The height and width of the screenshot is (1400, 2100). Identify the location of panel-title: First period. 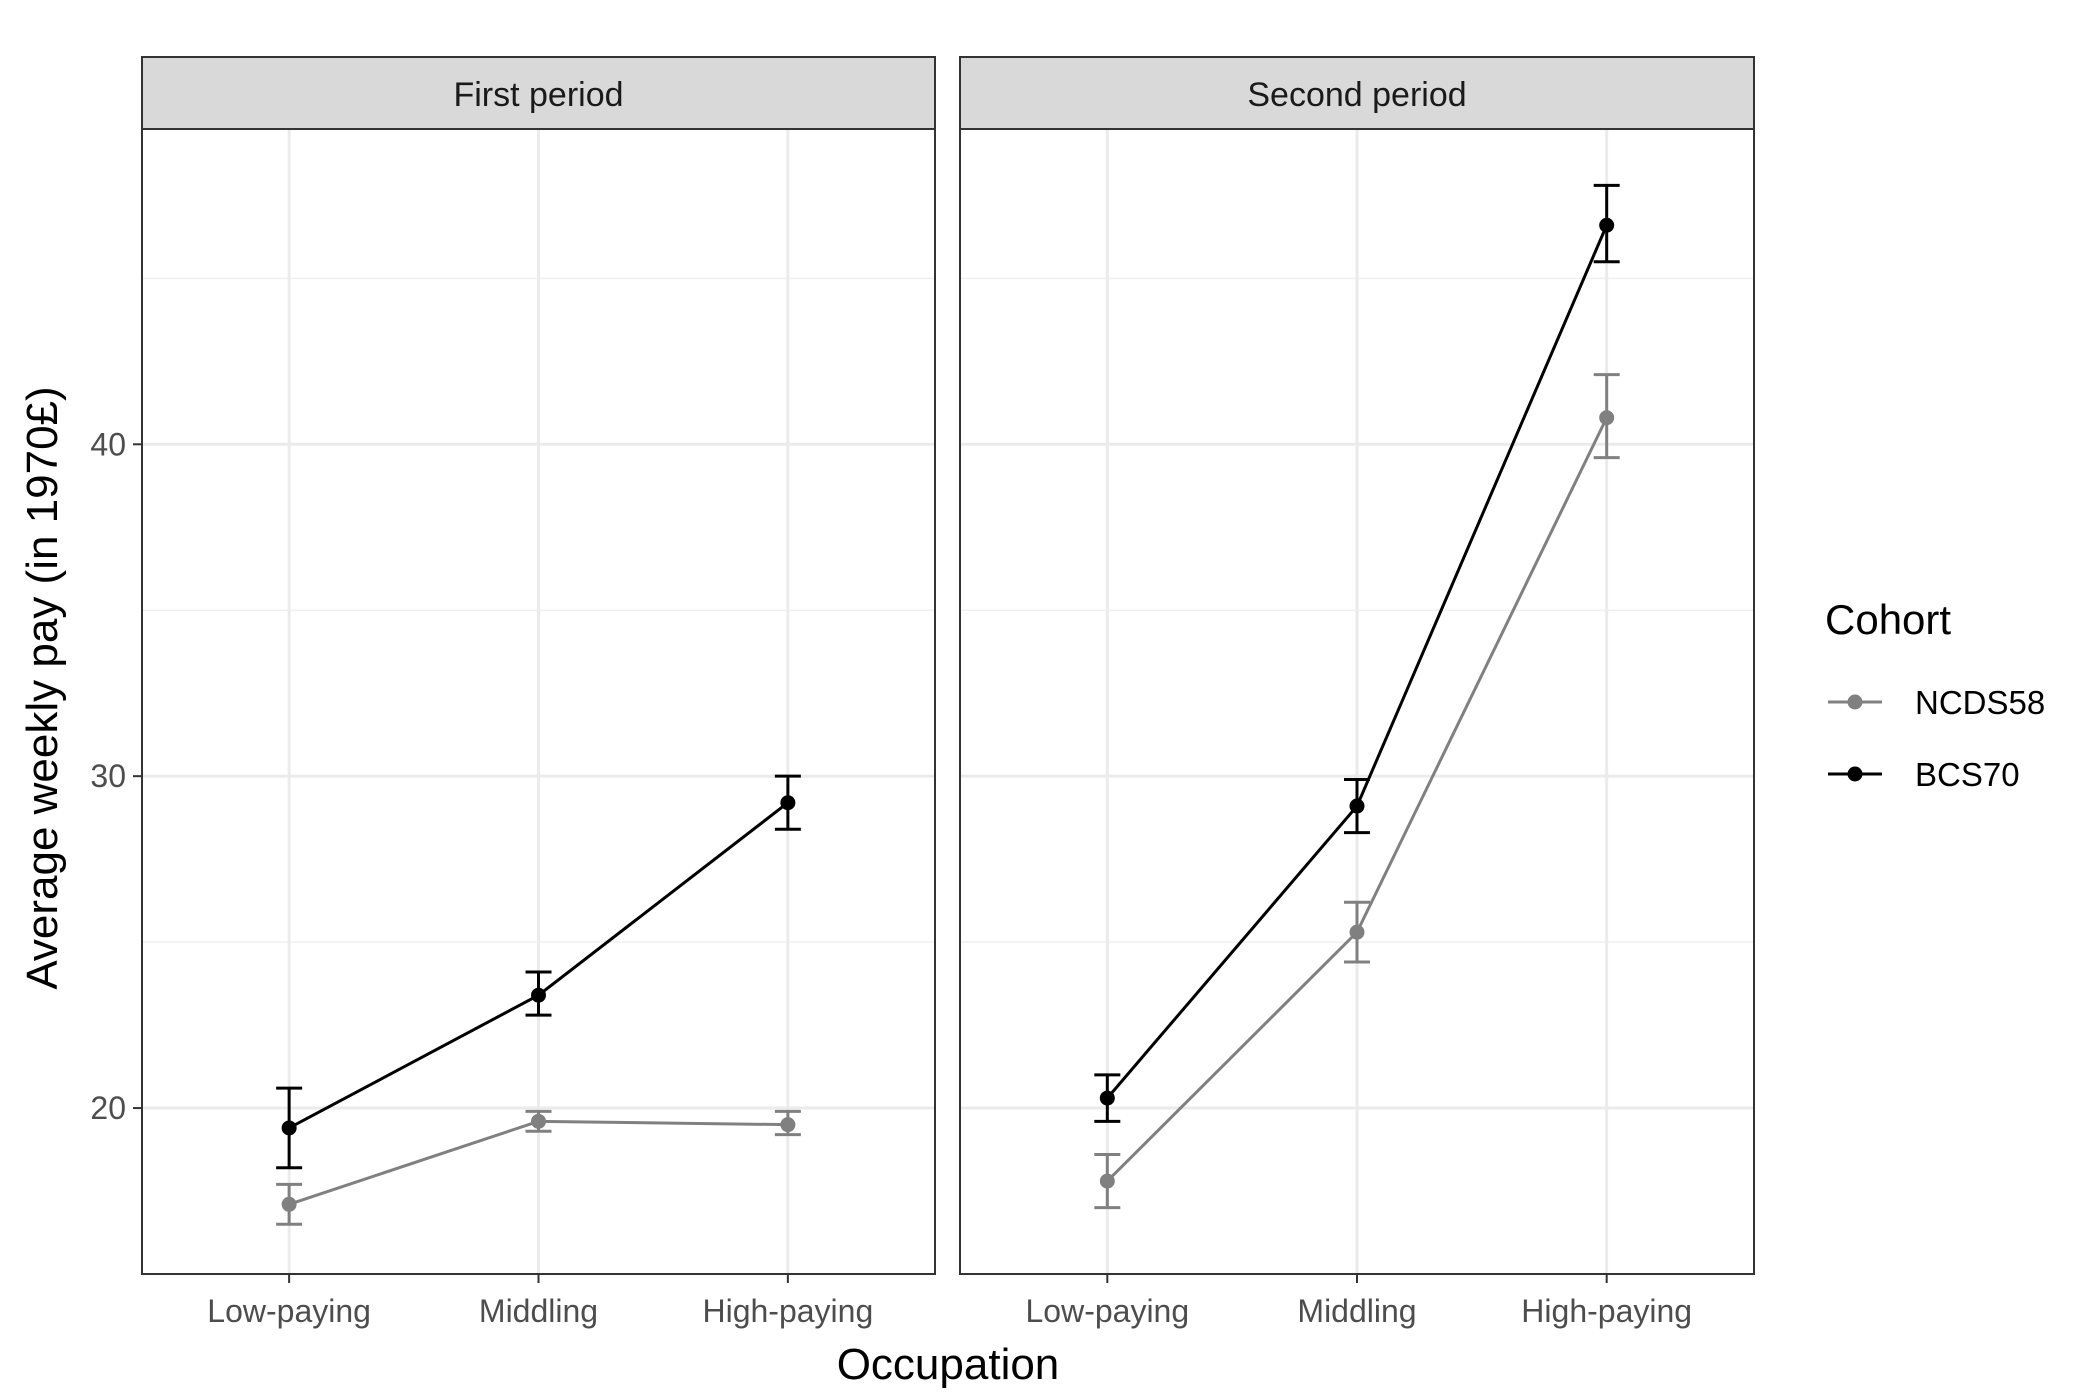
(538, 95).